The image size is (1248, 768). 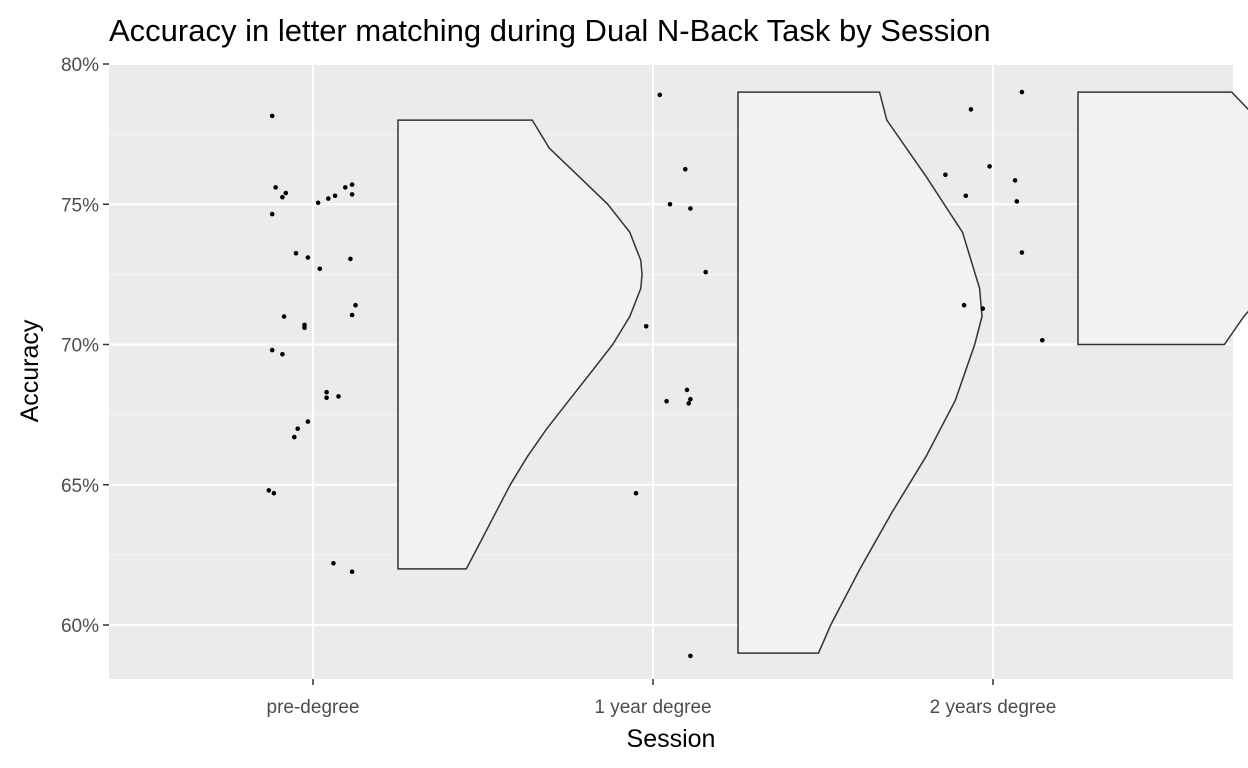 What do you see at coordinates (652, 707) in the screenshot?
I see `x-tick-label: 1 year degree` at bounding box center [652, 707].